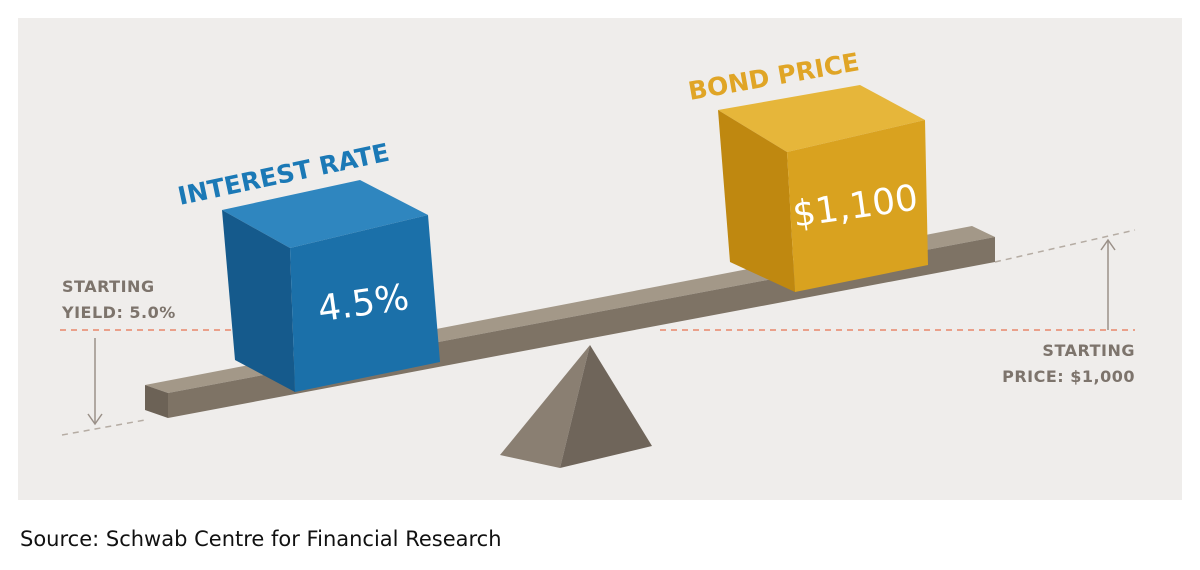  I want to click on price-label: STARTING, so click(1088, 350).